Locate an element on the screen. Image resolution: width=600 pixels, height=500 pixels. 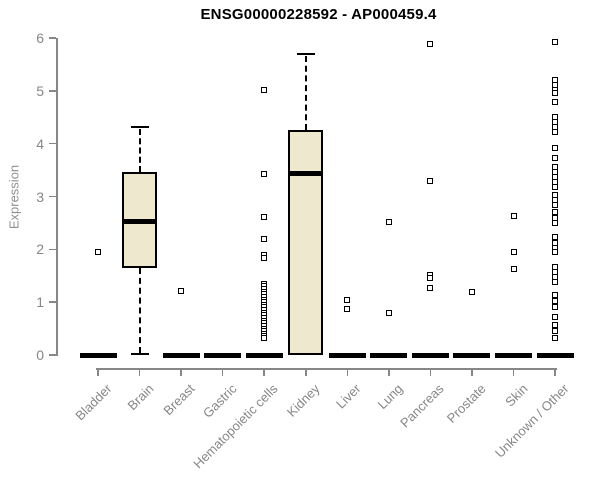
y-tick-label: 6 is located at coordinates (40, 38).